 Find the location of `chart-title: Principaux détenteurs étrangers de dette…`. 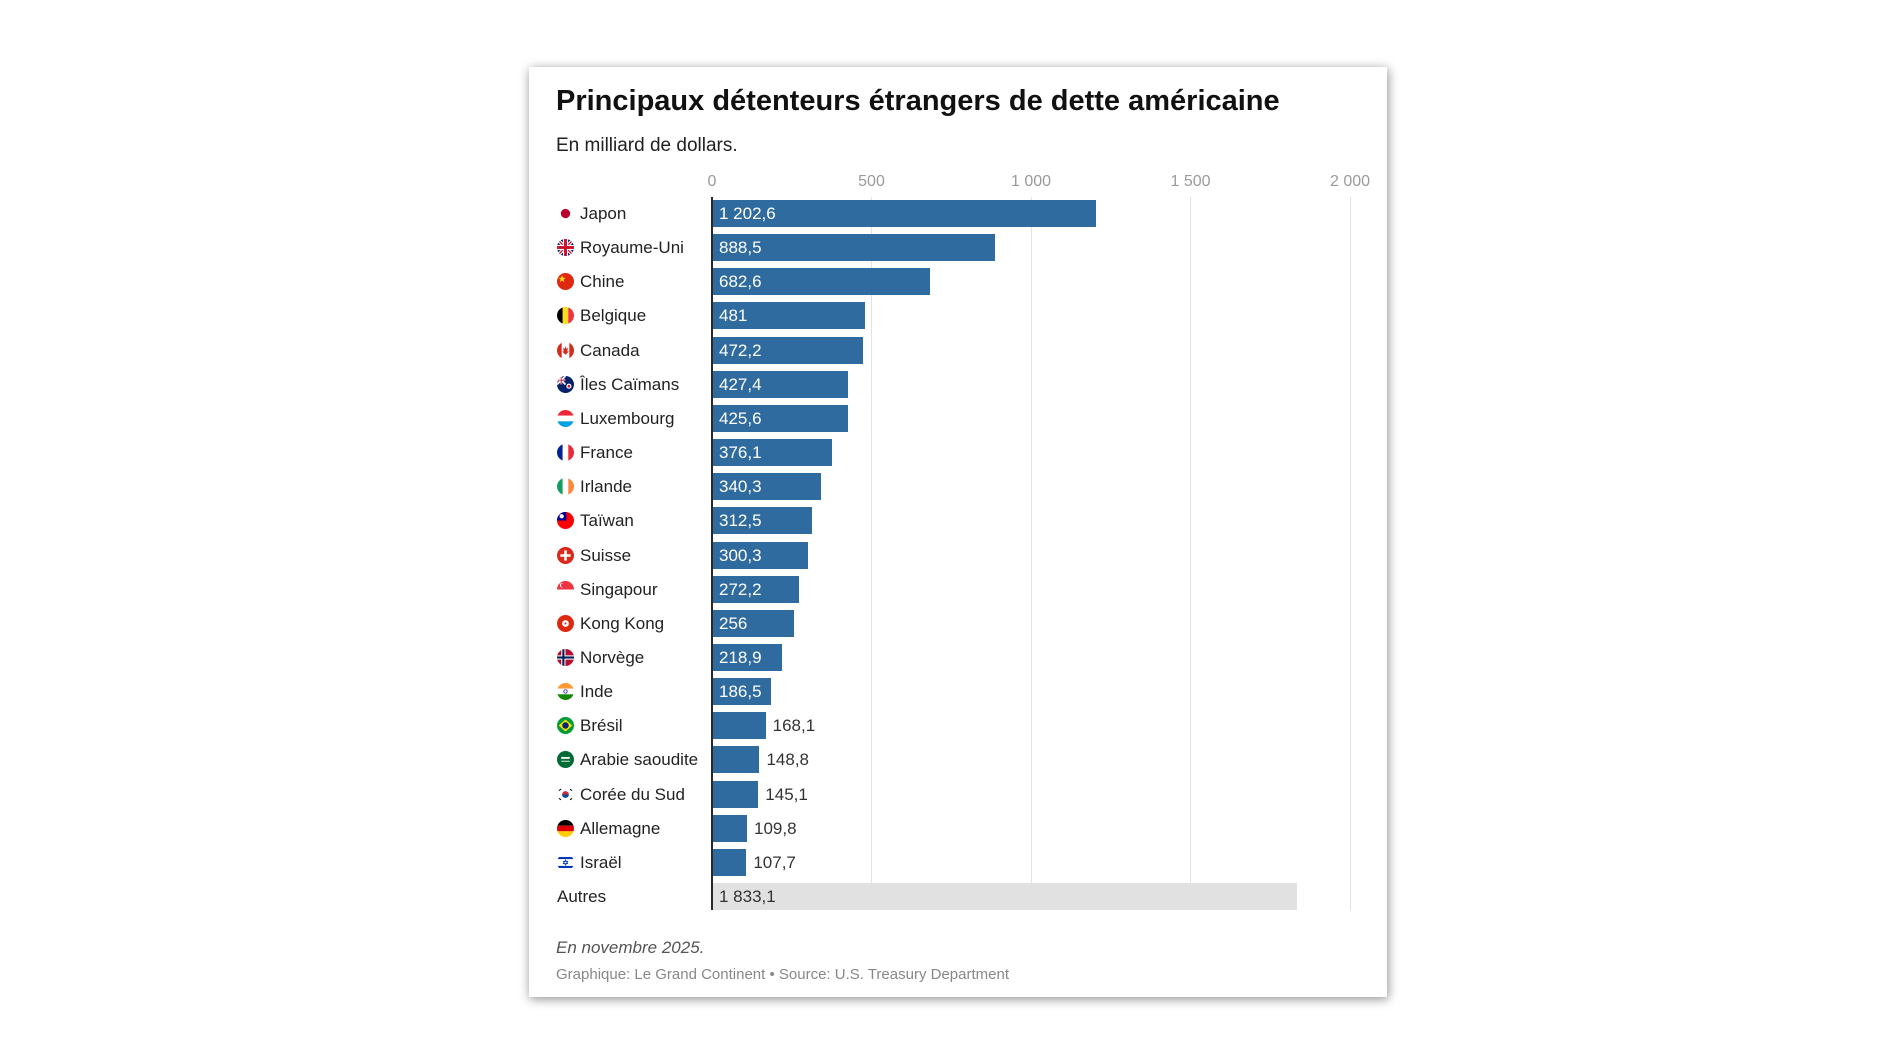

chart-title: Principaux détenteurs étrangers de dette… is located at coordinates (918, 101).